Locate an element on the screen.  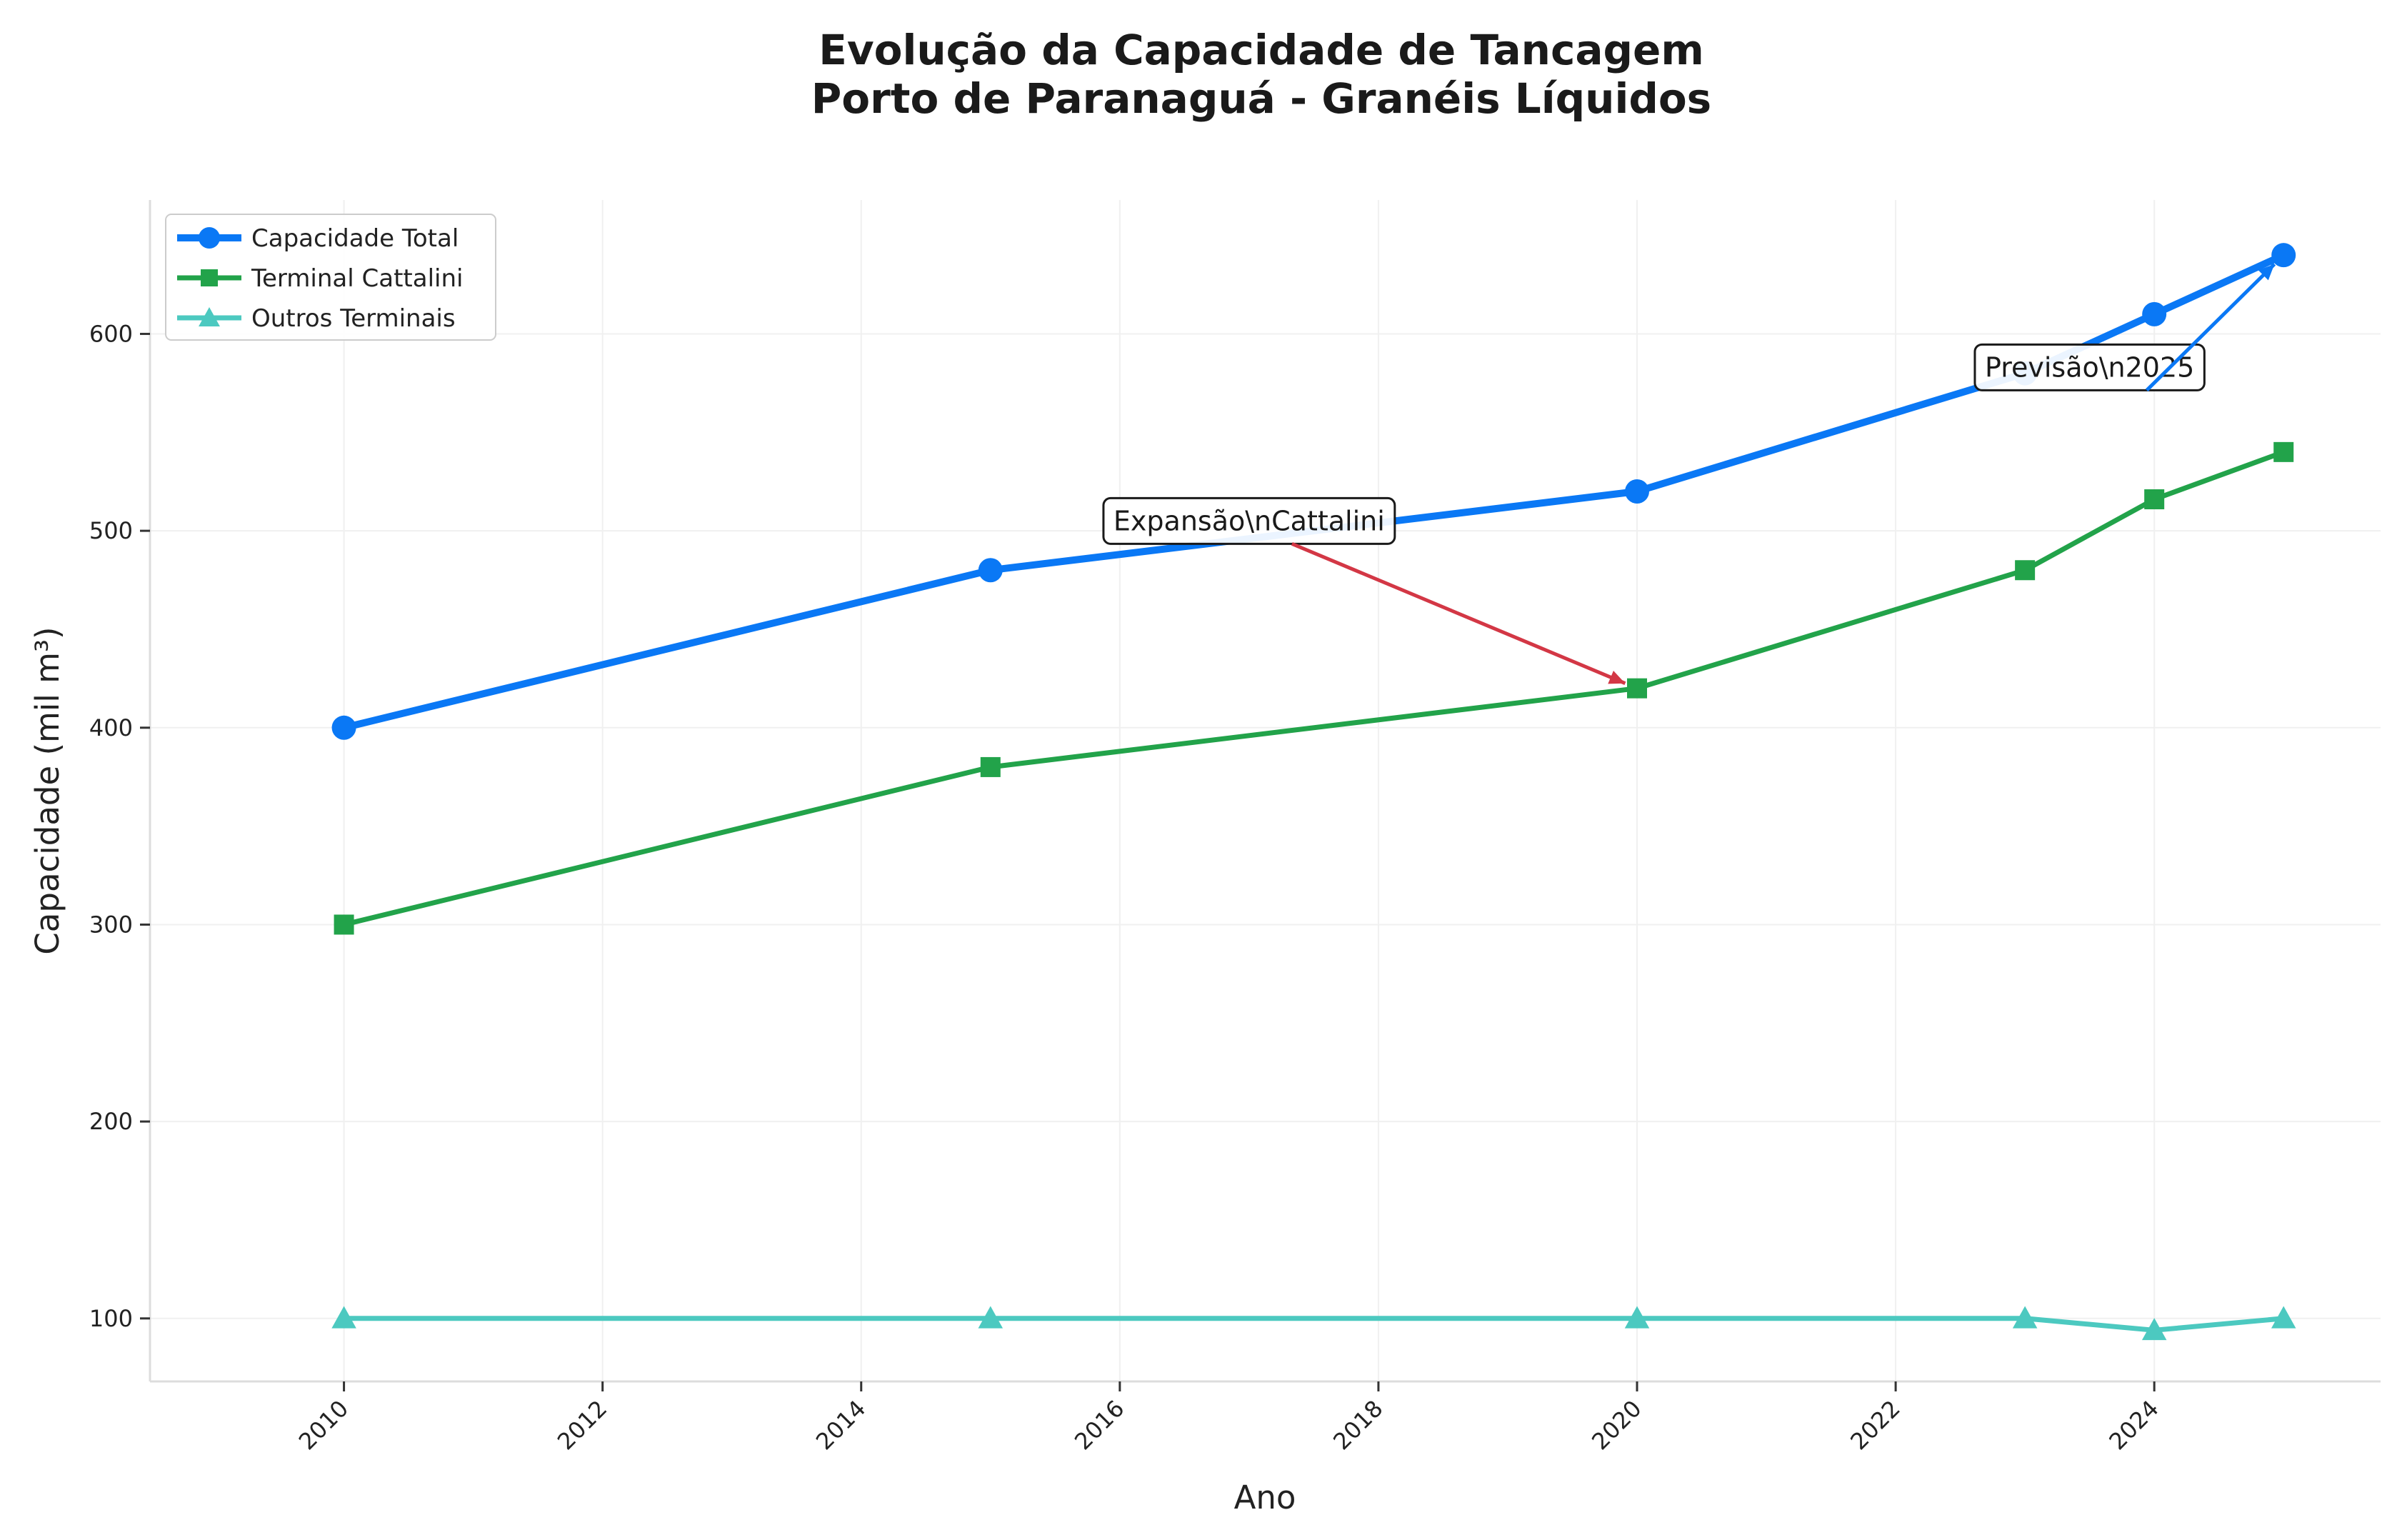
annotations: Expansão\nCattalini Previsão\n2025 is located at coordinates (1689, 474).